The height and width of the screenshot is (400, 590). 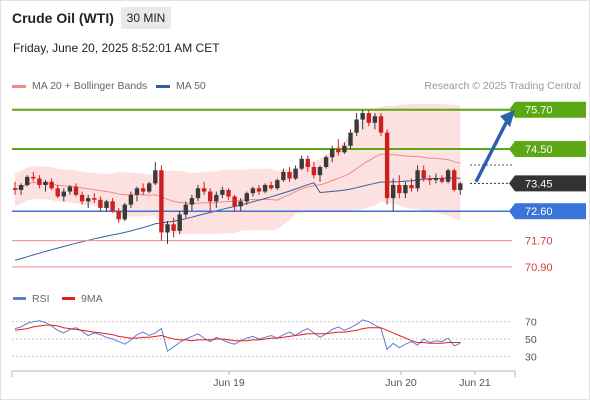 I want to click on legend-label-ma20: MA 20 + Bollinger Bands, so click(x=90, y=86).